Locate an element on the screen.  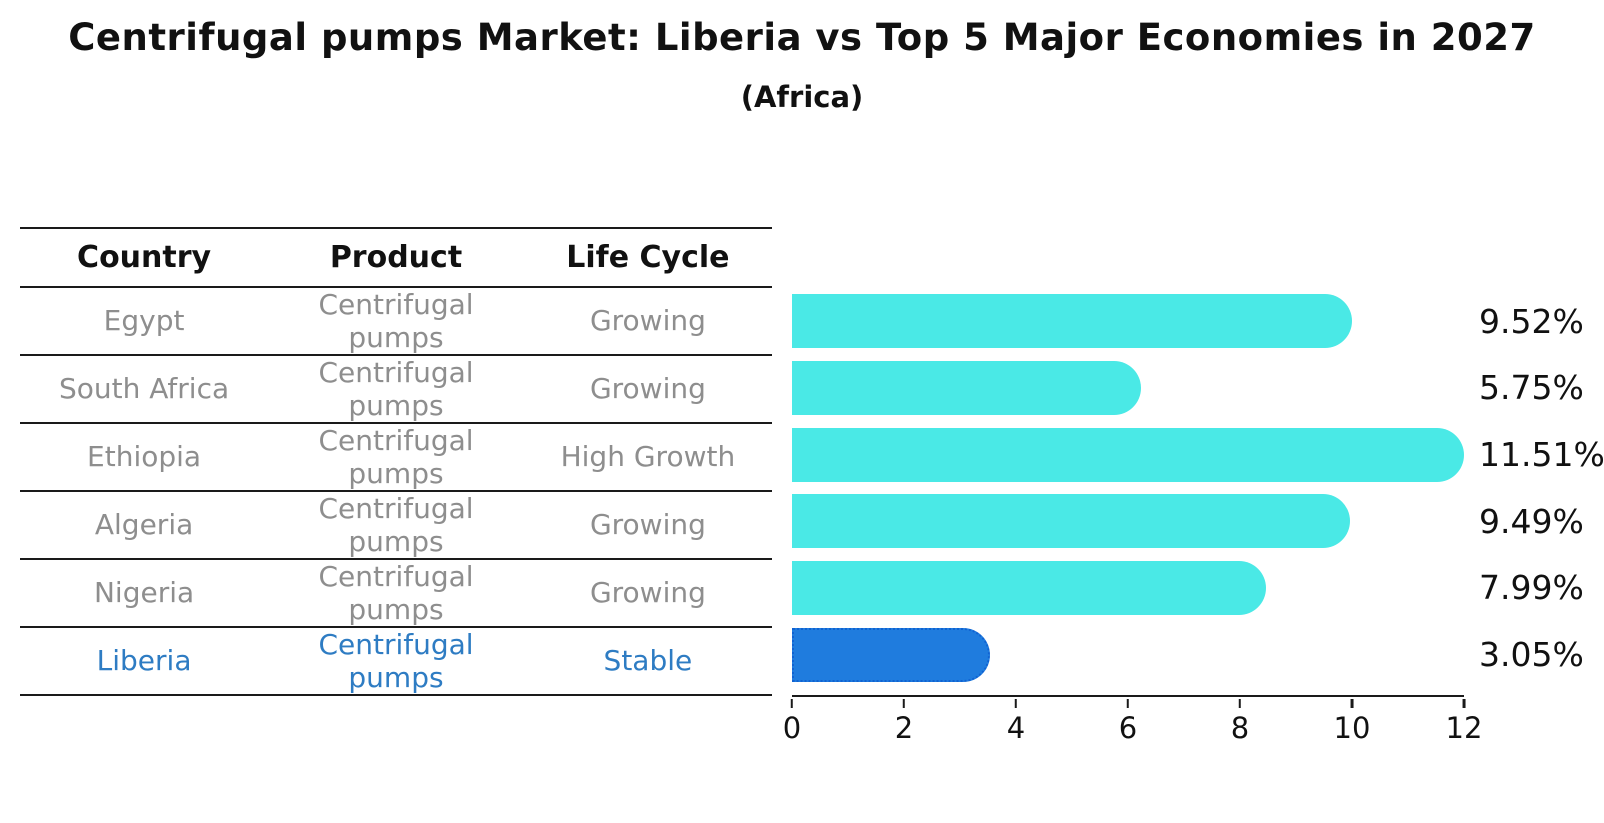
value-label-column: 9.52% 5.75% 11.51% 9.49% 7.99% 3.05% is located at coordinates (1541, 488).